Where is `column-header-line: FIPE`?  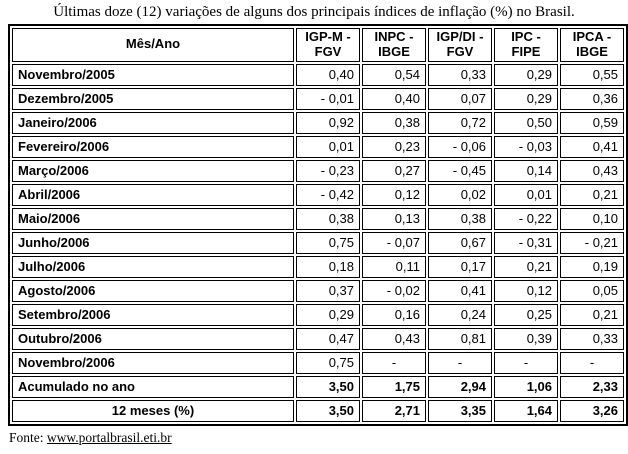
column-header-line: FIPE is located at coordinates (526, 51).